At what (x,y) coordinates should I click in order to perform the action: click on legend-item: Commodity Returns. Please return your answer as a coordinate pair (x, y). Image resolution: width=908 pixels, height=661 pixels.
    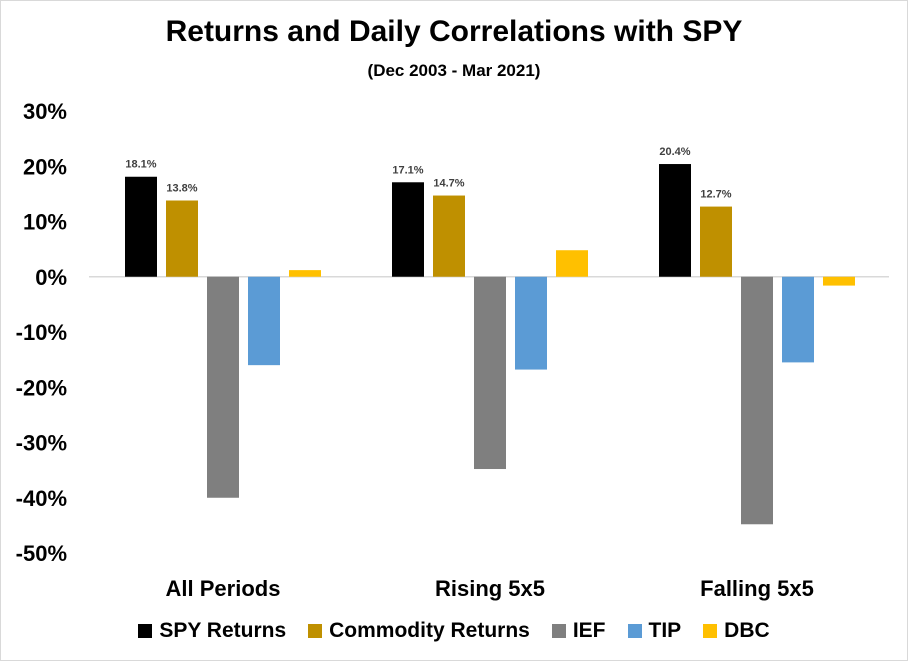
    Looking at the image, I should click on (419, 631).